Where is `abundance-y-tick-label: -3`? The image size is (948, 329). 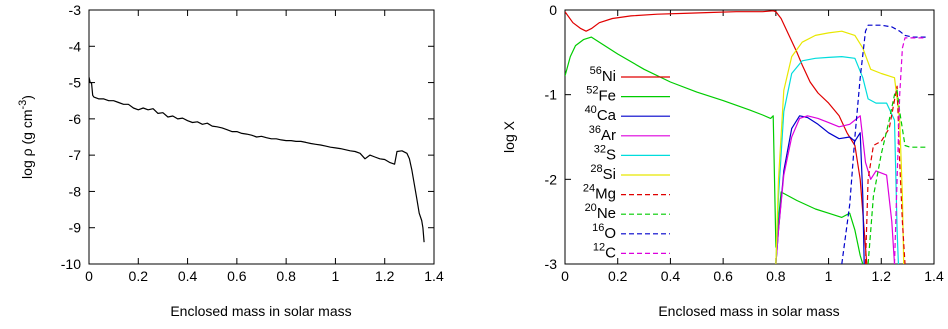 abundance-y-tick-label: -3 is located at coordinates (551, 264).